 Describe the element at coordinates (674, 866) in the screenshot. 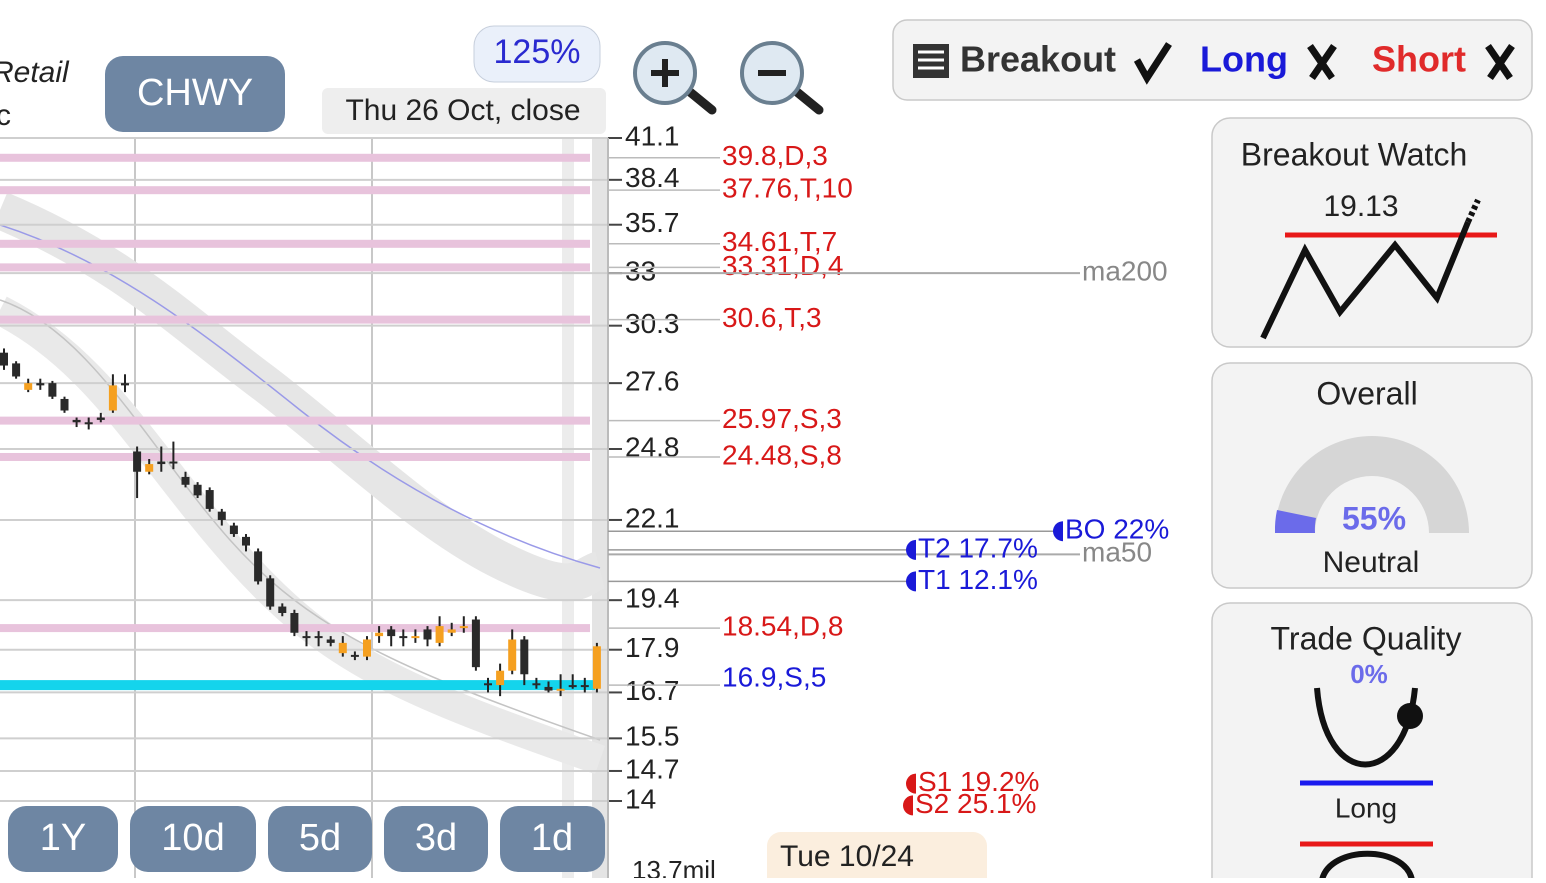

I see `volume-label: 13.7mil` at that location.